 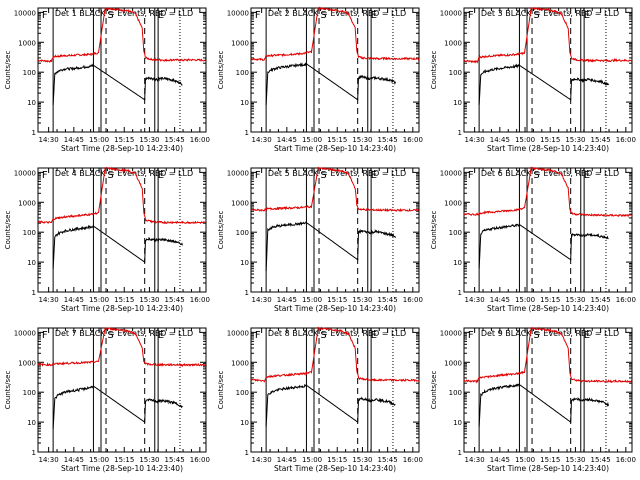 What do you see at coordinates (337, 13) in the screenshot?
I see `panel-title: Det 2 BLACK = Events, RED = LLD` at bounding box center [337, 13].